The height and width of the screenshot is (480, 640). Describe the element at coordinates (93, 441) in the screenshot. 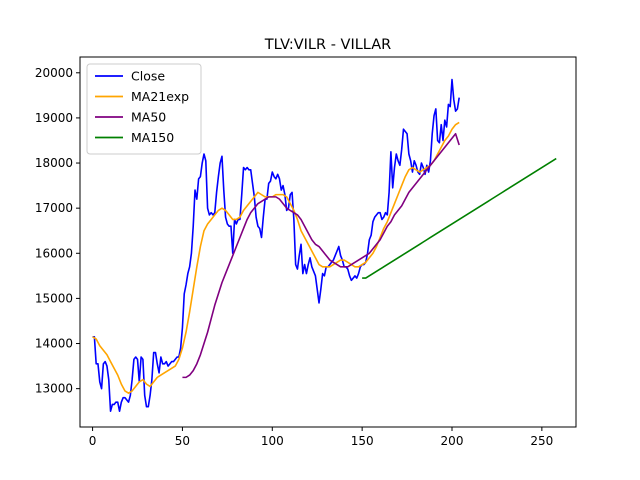

I see `x-tick-label: 0` at that location.